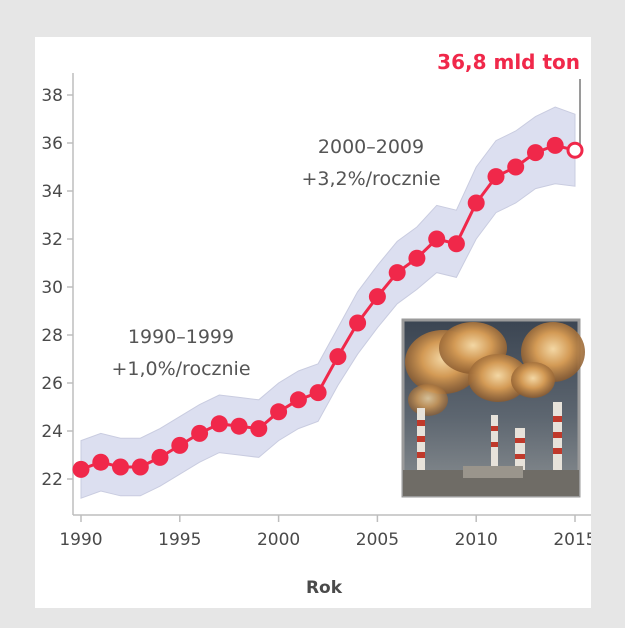  I want to click on x-tick-label: 2000, so click(278, 540).